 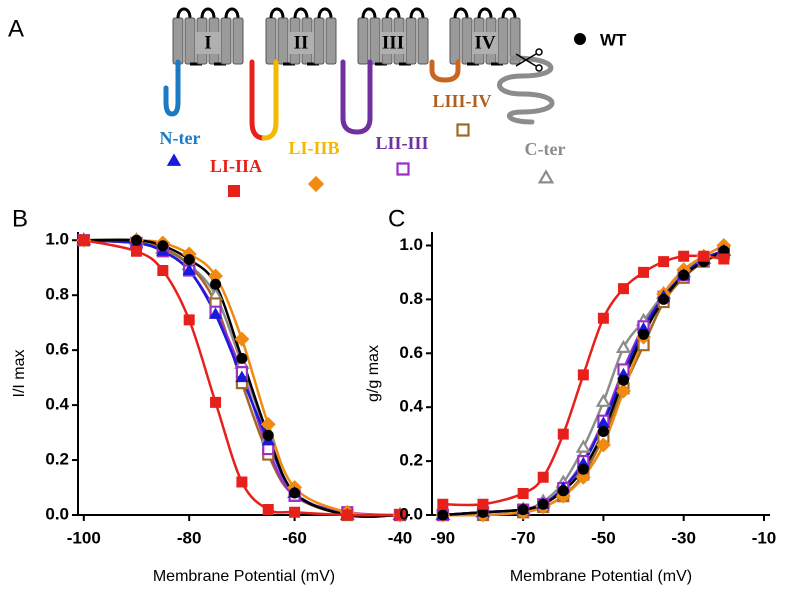 What do you see at coordinates (545, 149) in the screenshot?
I see `legend-label: C-ter` at bounding box center [545, 149].